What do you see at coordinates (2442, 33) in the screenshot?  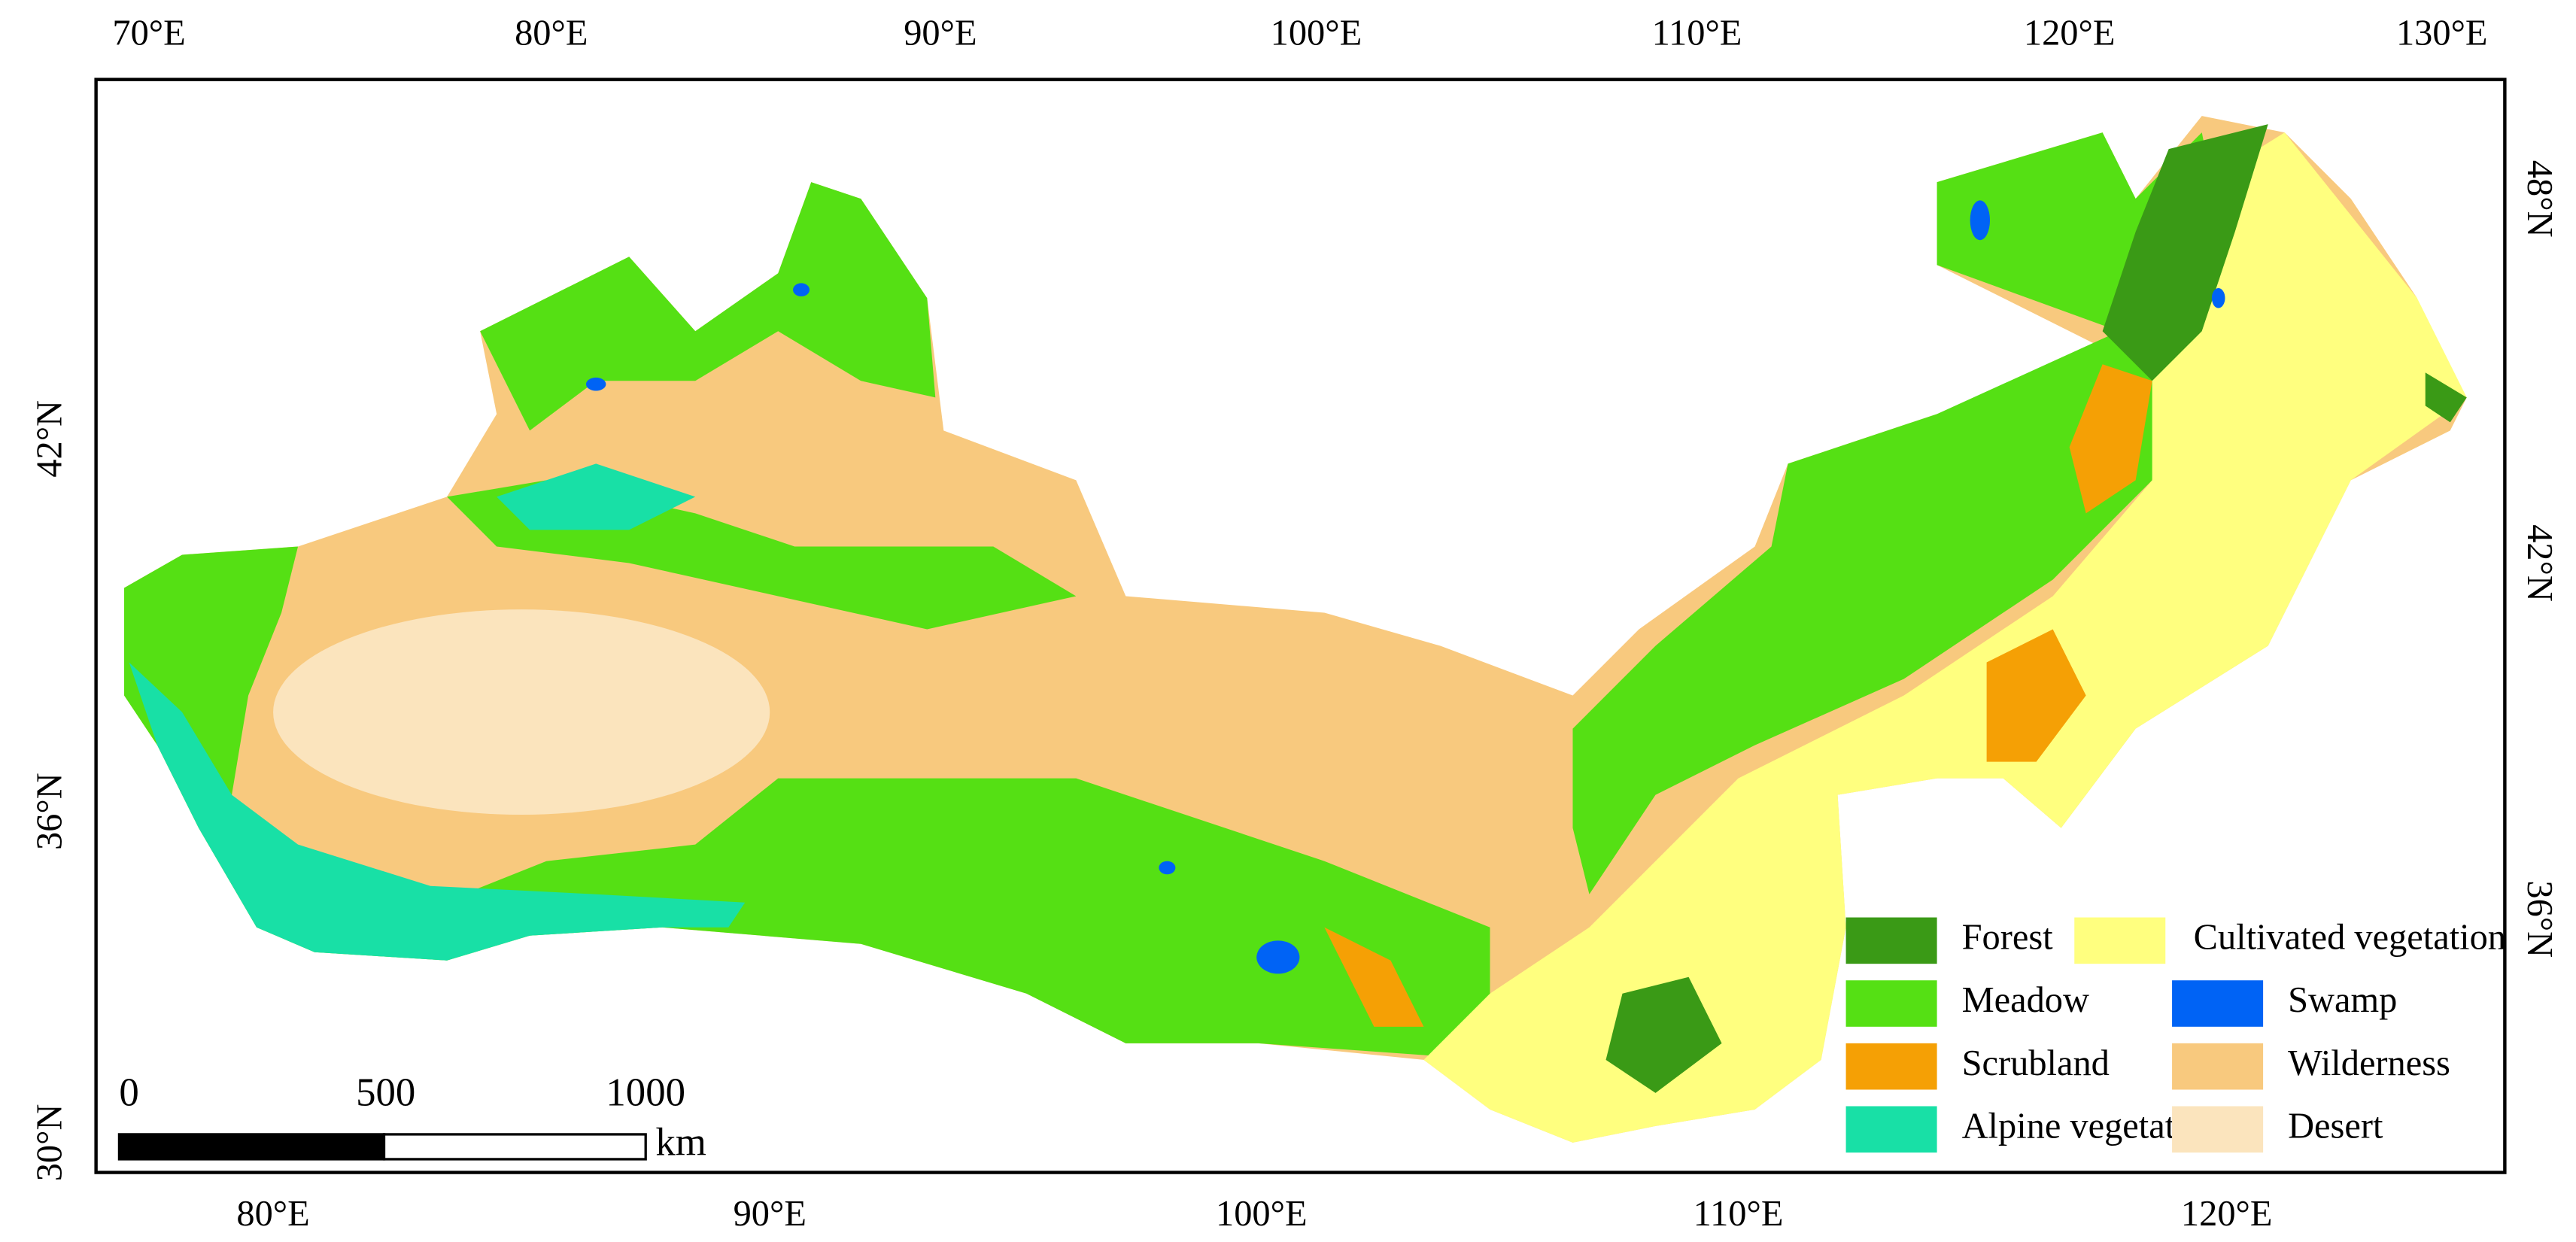 I see `top-axis-label: 130°E` at bounding box center [2442, 33].